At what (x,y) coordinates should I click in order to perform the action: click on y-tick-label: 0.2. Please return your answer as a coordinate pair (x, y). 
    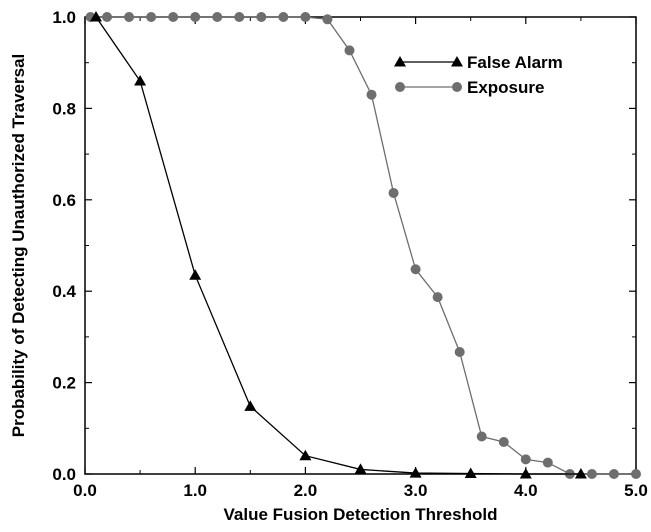
    Looking at the image, I should click on (64, 383).